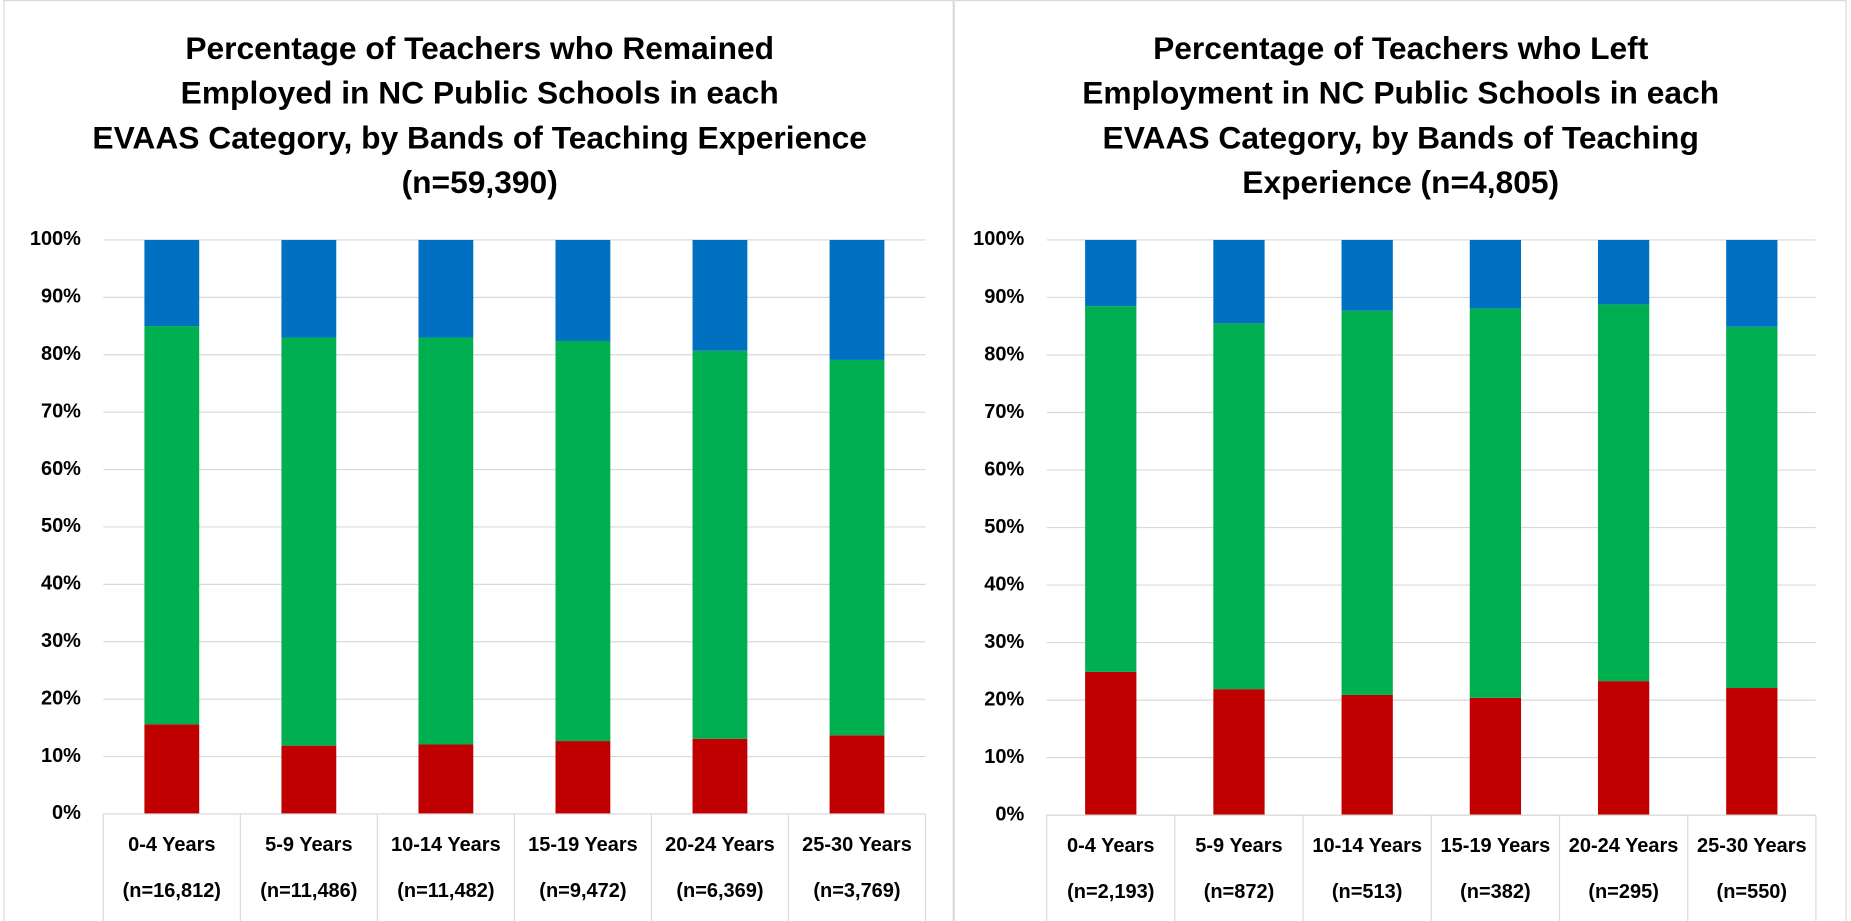 The height and width of the screenshot is (921, 1851). I want to click on x-tick-note: (n=295), so click(1623, 892).